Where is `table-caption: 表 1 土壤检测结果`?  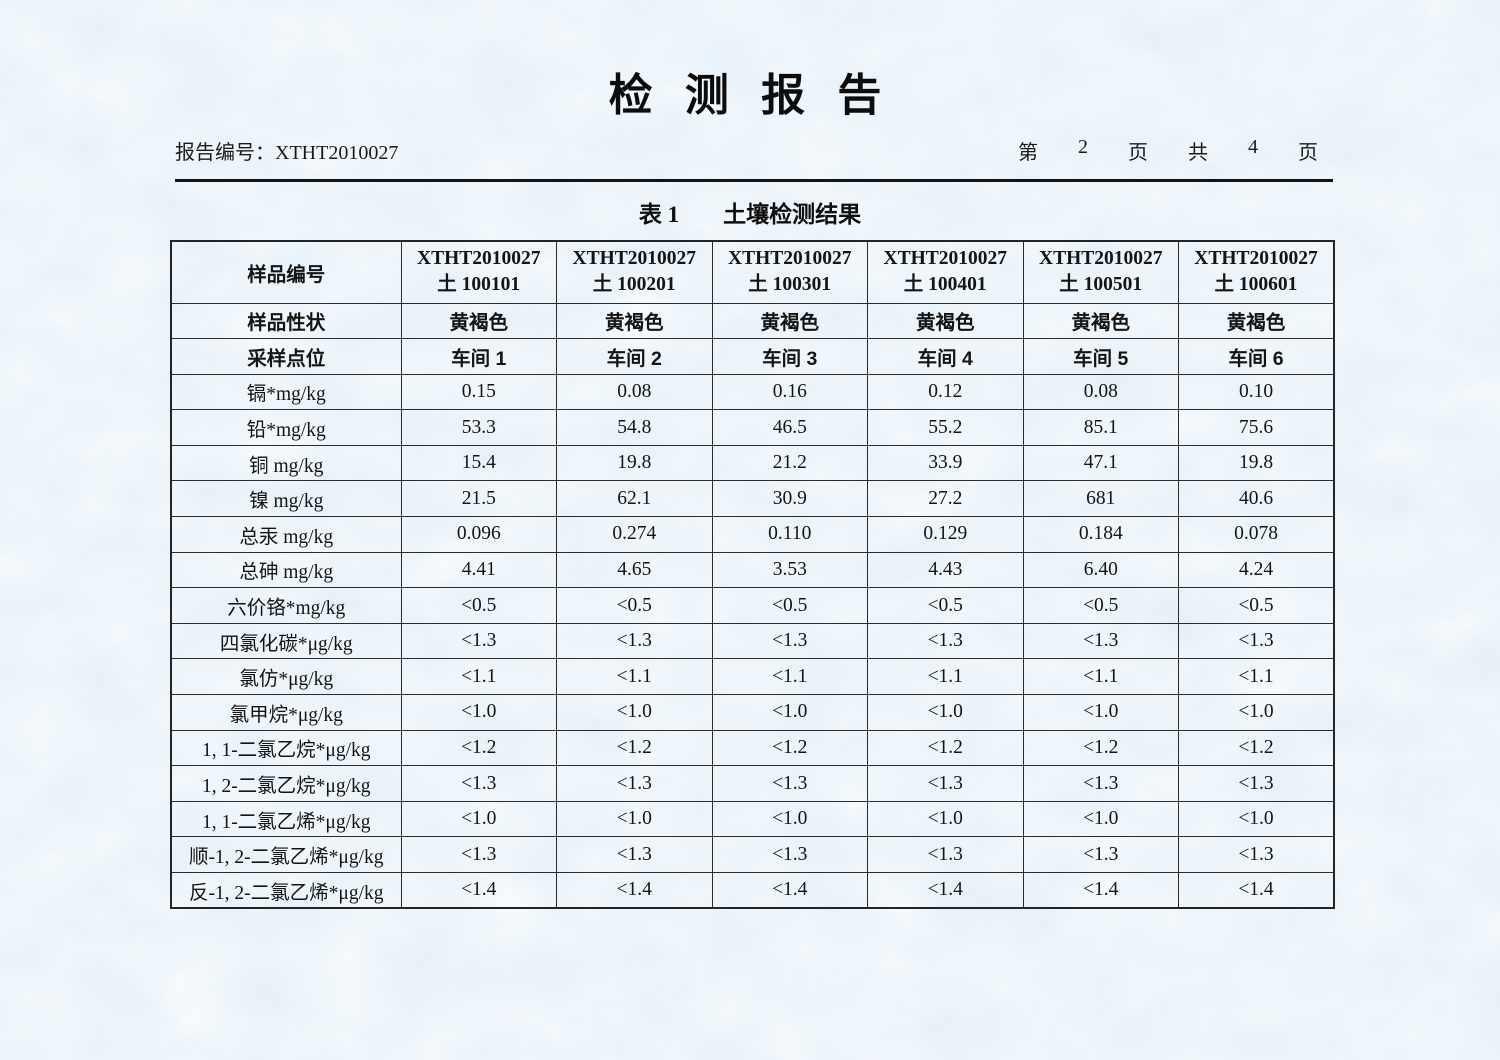
table-caption: 表 1 土壤检测结果 is located at coordinates (750, 212).